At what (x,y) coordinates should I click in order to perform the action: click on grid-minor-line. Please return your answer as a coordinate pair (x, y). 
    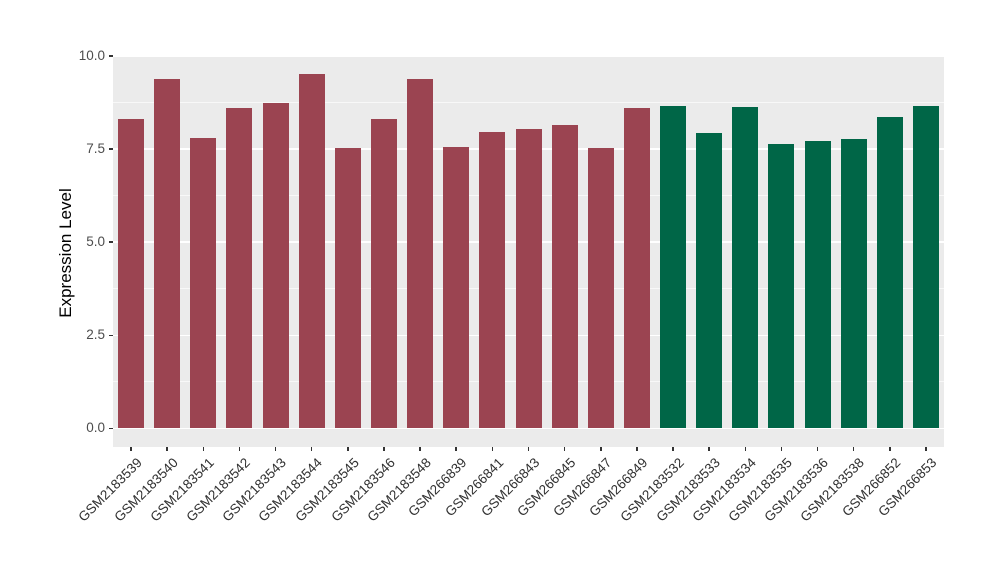
    Looking at the image, I should click on (528, 103).